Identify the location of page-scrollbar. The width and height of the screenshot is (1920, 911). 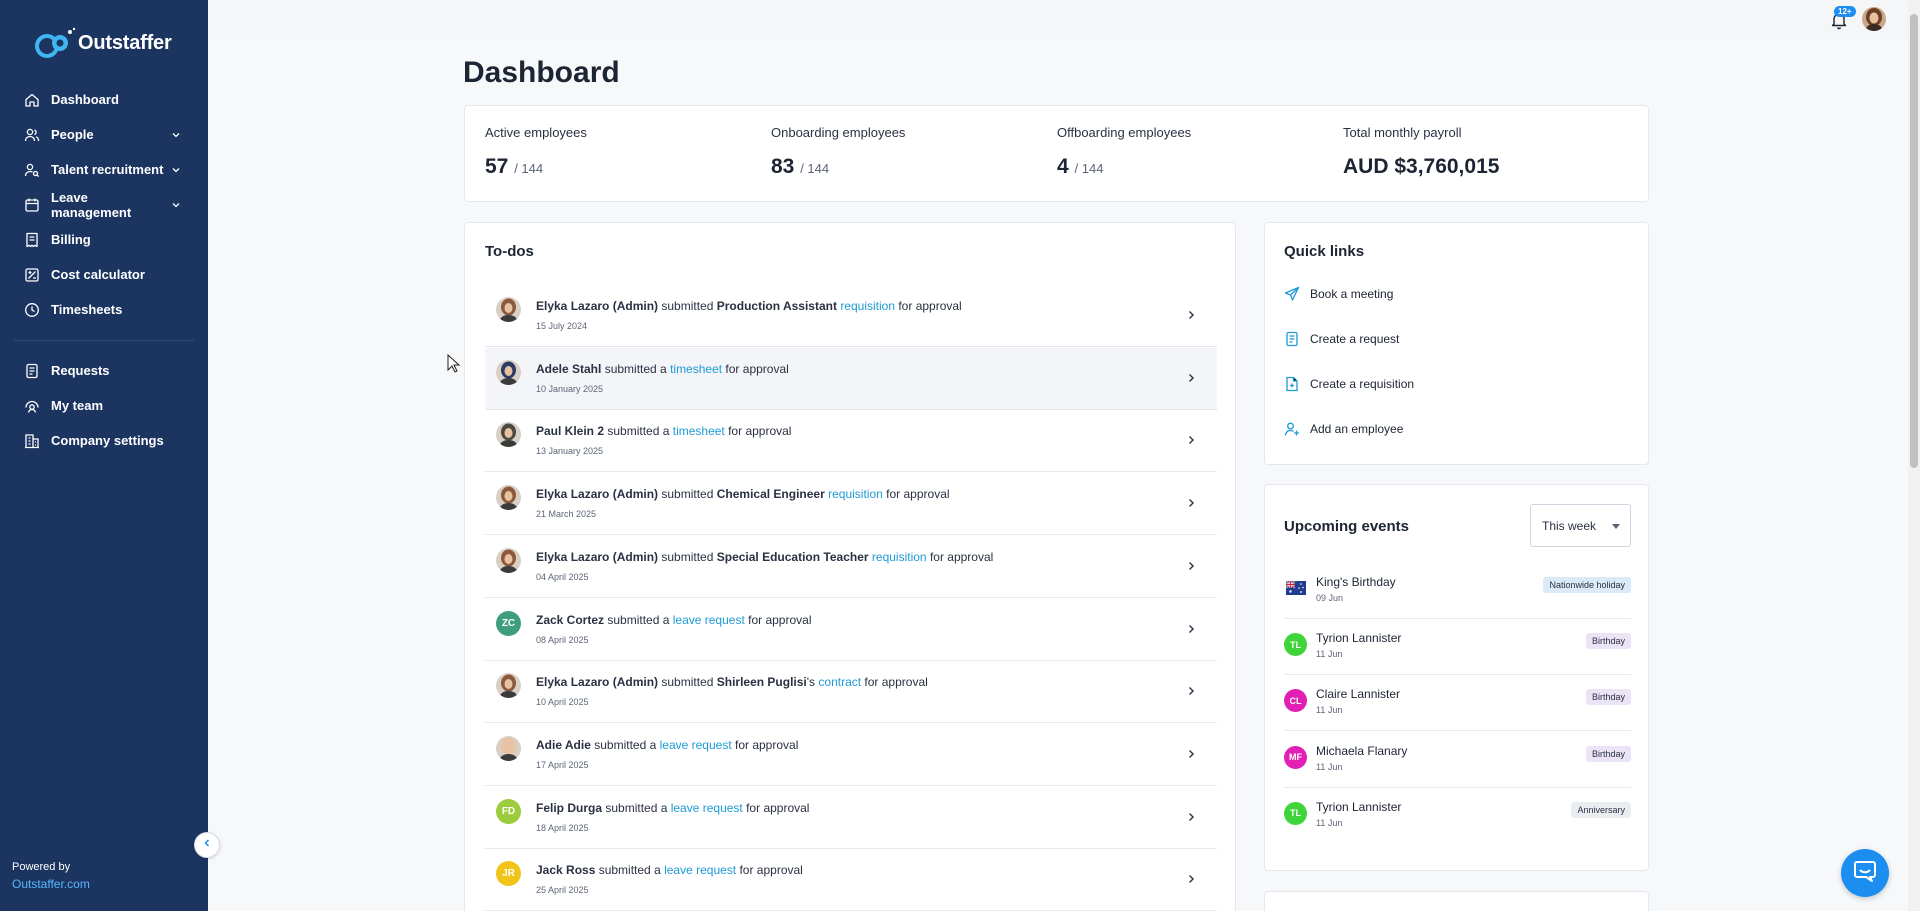
(1914, 455).